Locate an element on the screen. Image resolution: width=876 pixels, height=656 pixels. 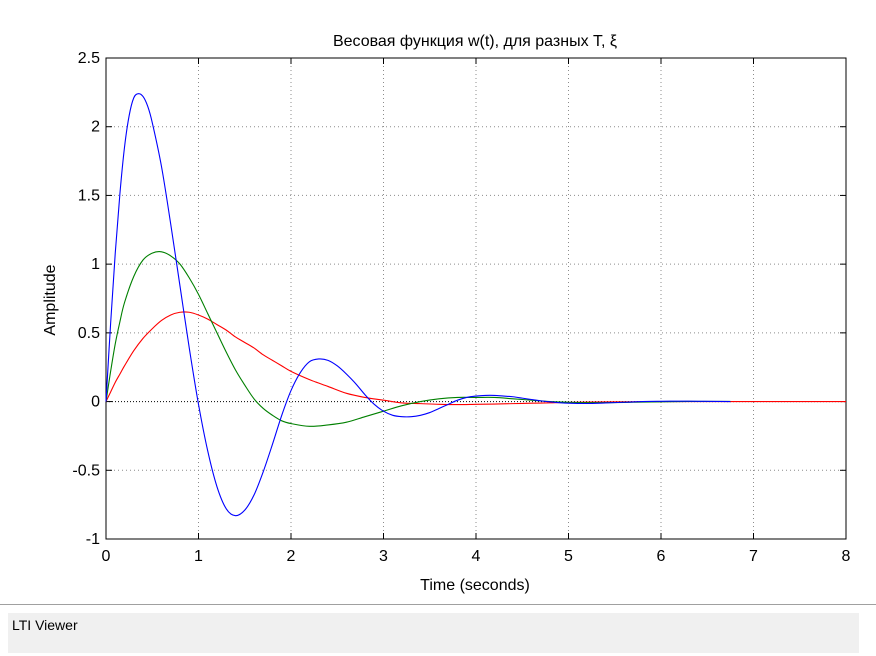
x-tick-label: 3 is located at coordinates (383, 556).